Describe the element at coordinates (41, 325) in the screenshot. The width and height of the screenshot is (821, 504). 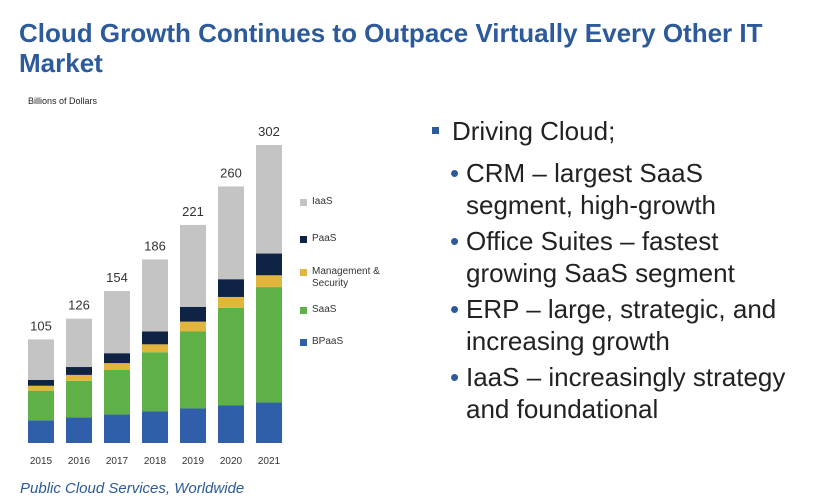
I see `total-label: 105` at that location.